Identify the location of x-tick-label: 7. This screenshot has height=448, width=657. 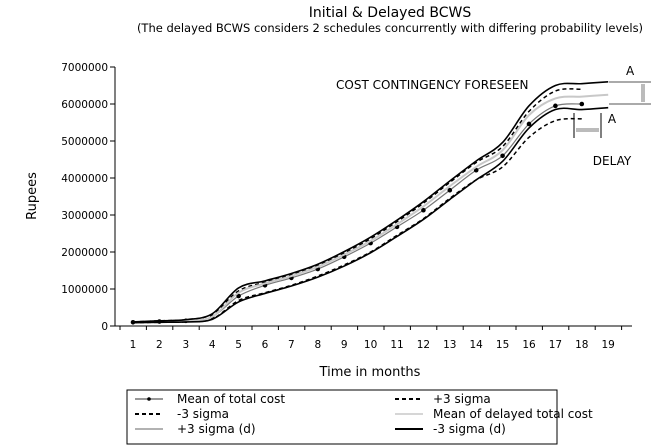
(291, 345).